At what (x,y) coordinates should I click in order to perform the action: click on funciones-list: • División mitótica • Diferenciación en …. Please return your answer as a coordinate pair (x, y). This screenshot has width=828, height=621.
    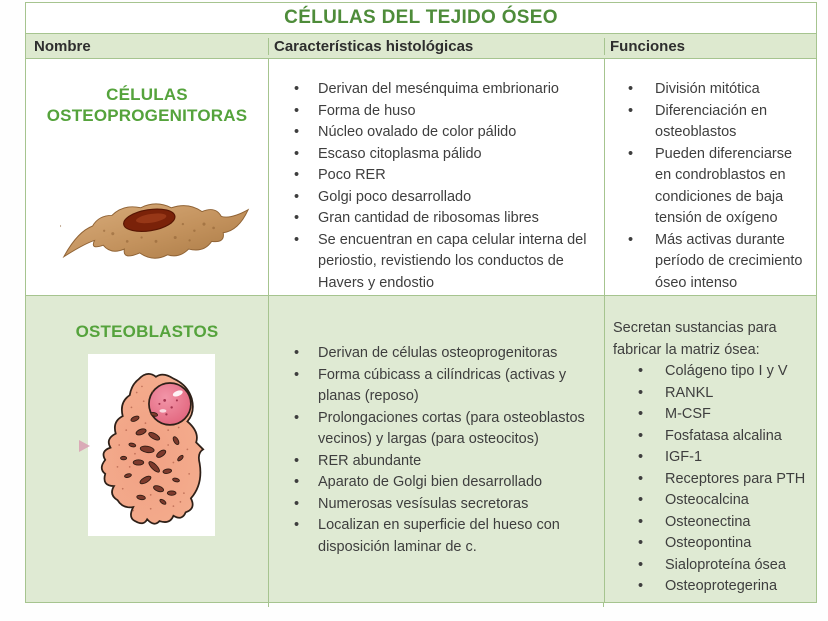
    Looking at the image, I should click on (711, 186).